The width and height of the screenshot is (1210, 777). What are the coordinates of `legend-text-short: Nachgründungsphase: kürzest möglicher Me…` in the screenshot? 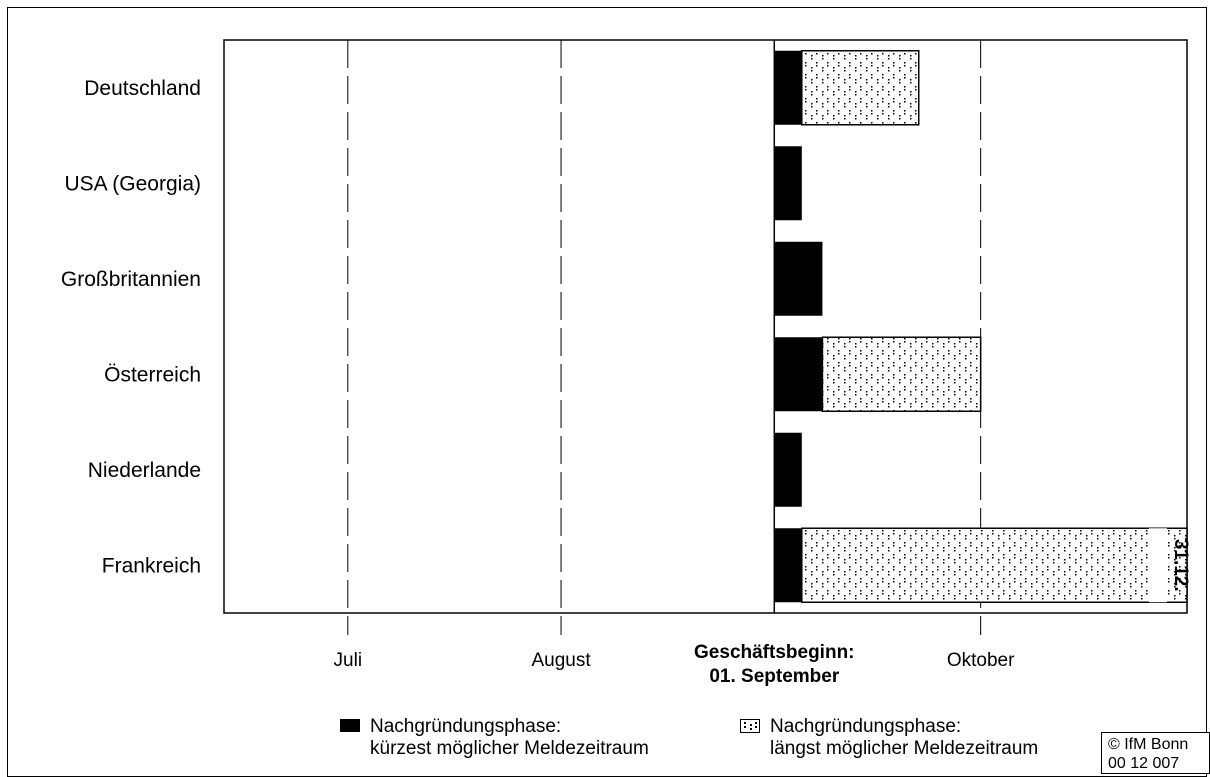 It's located at (509, 738).